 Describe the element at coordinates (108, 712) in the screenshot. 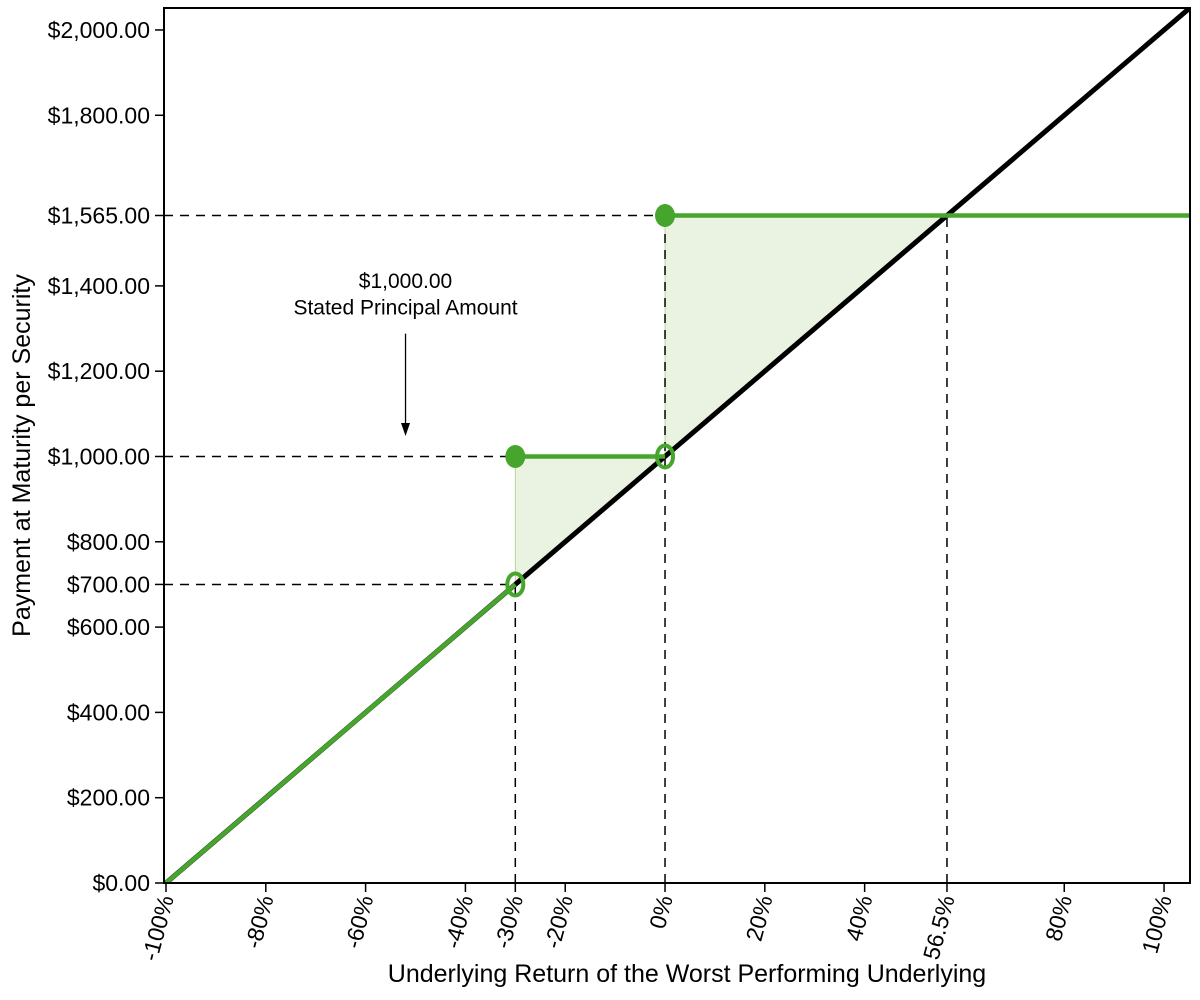

I see `y-tick-label: $400.00` at that location.